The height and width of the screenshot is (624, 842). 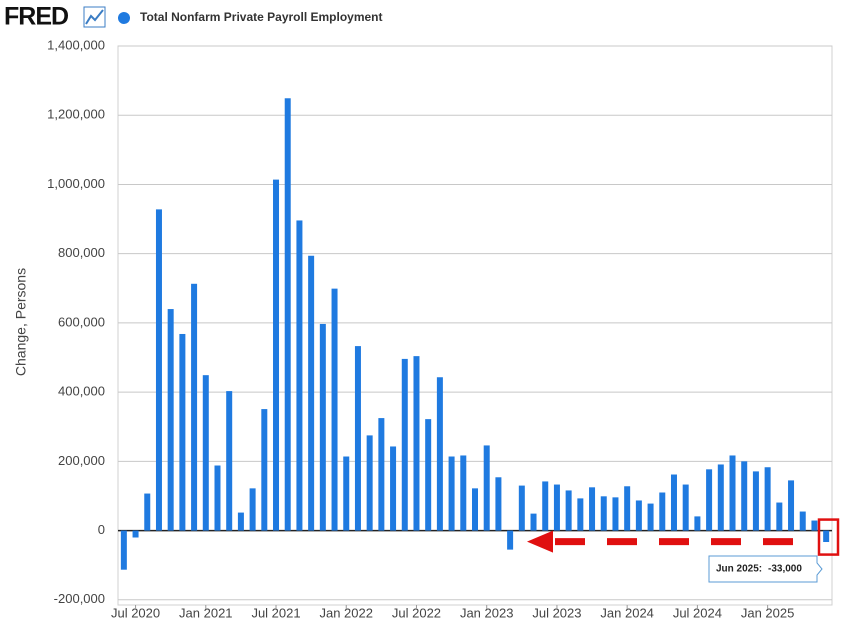 What do you see at coordinates (101, 529) in the screenshot?
I see `y-tick-label: 0` at bounding box center [101, 529].